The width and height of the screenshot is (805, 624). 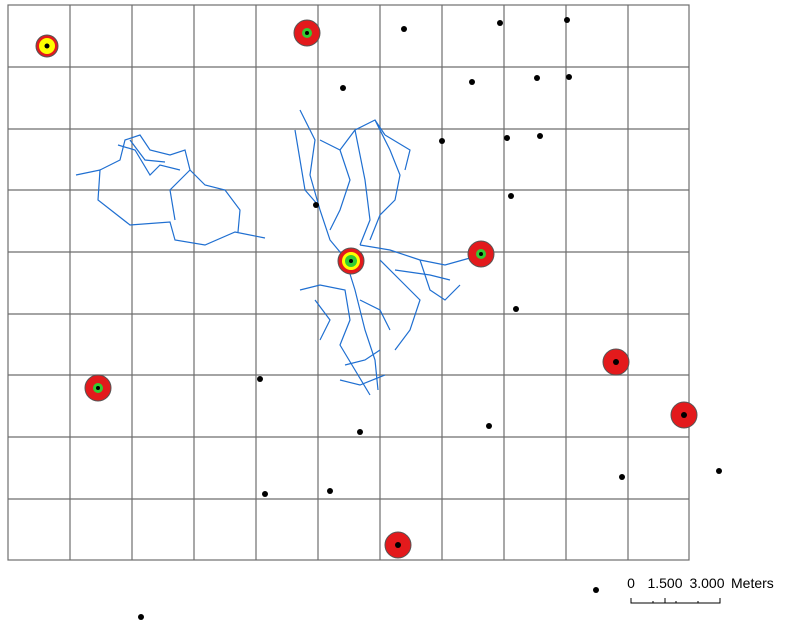 I want to click on scale-label: 0, so click(x=631, y=583).